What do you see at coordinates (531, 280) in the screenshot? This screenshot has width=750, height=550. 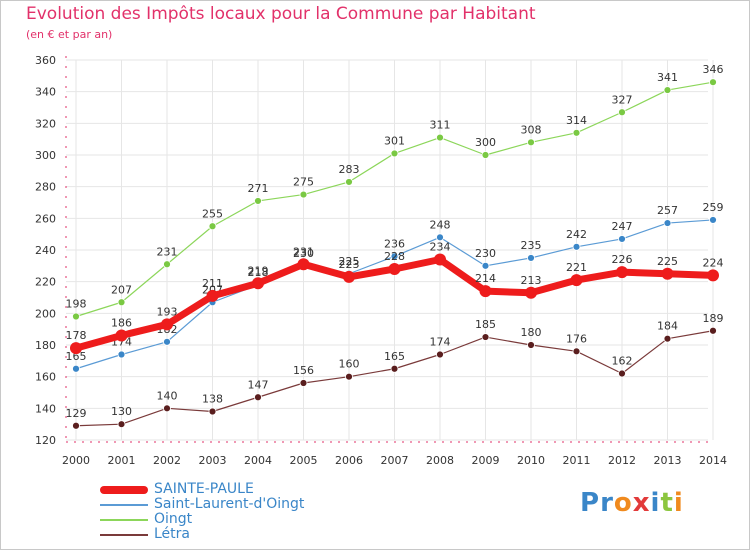 I see `data-label: 213` at bounding box center [531, 280].